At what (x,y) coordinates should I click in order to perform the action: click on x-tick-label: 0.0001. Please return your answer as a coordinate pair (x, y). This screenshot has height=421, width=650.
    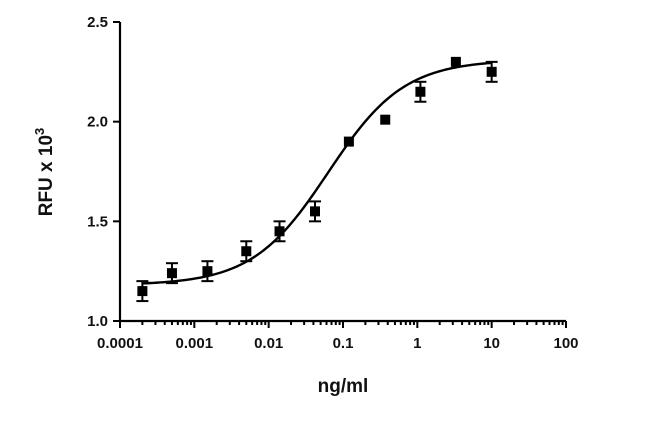
    Looking at the image, I should click on (120, 343).